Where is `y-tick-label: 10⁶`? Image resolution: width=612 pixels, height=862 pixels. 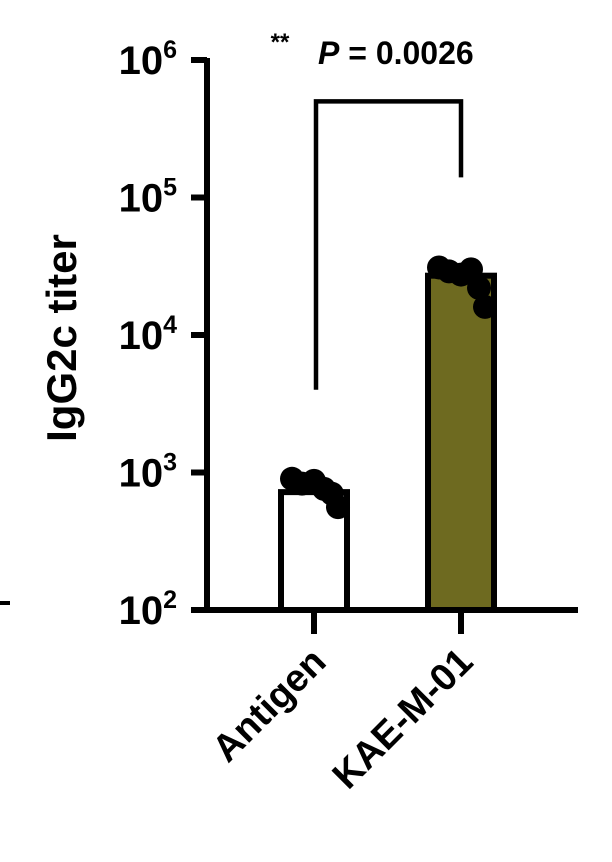
y-tick-label: 10⁶ is located at coordinates (148, 59).